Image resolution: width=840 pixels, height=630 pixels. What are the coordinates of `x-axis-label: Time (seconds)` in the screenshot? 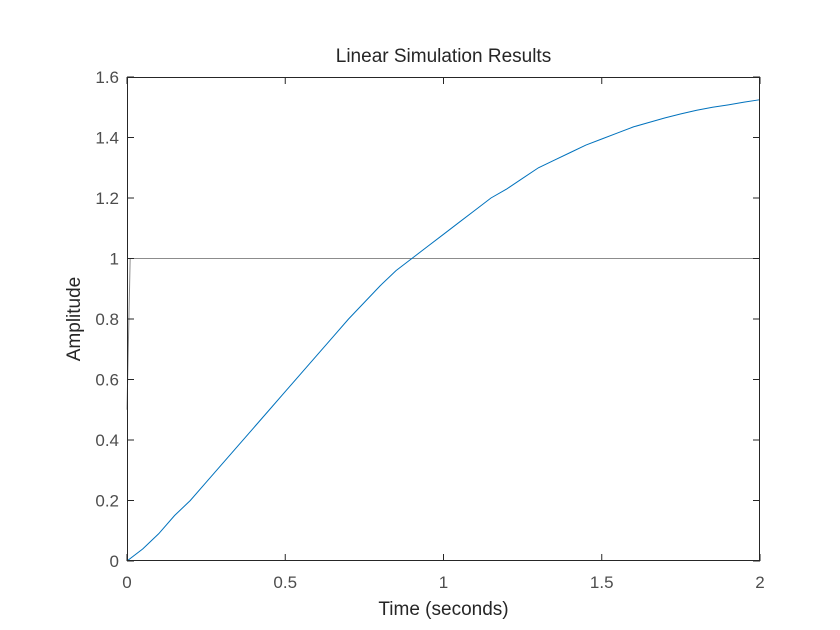 It's located at (443, 609).